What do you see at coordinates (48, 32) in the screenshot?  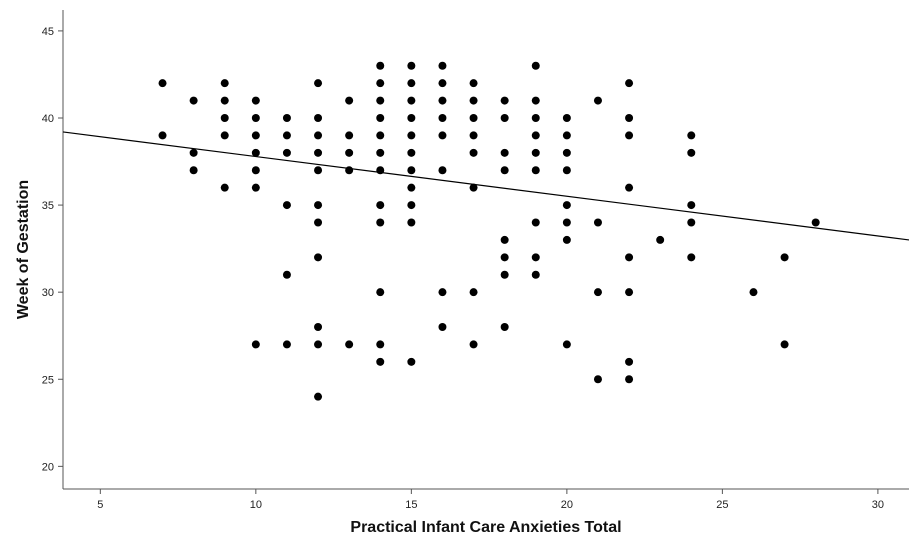 I see `y-tick-label: 45` at bounding box center [48, 32].